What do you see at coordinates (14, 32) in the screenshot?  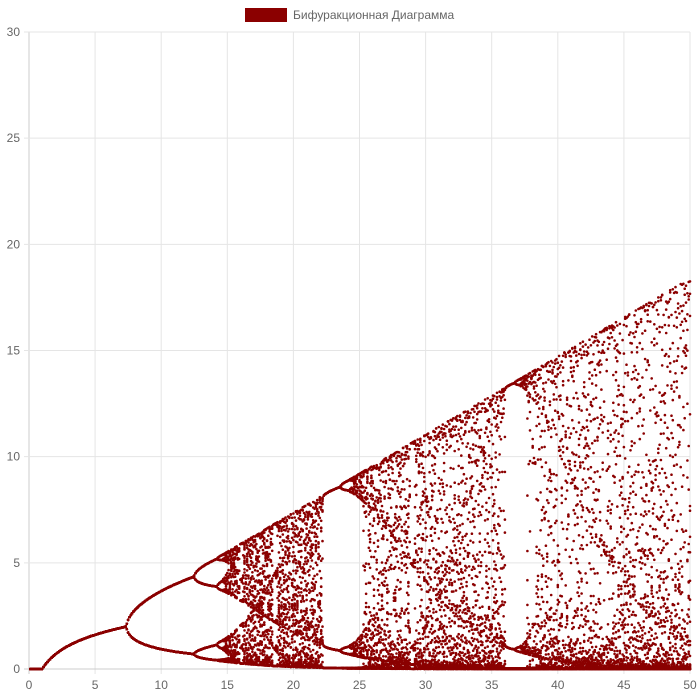 I see `y-tick-label: 30` at bounding box center [14, 32].